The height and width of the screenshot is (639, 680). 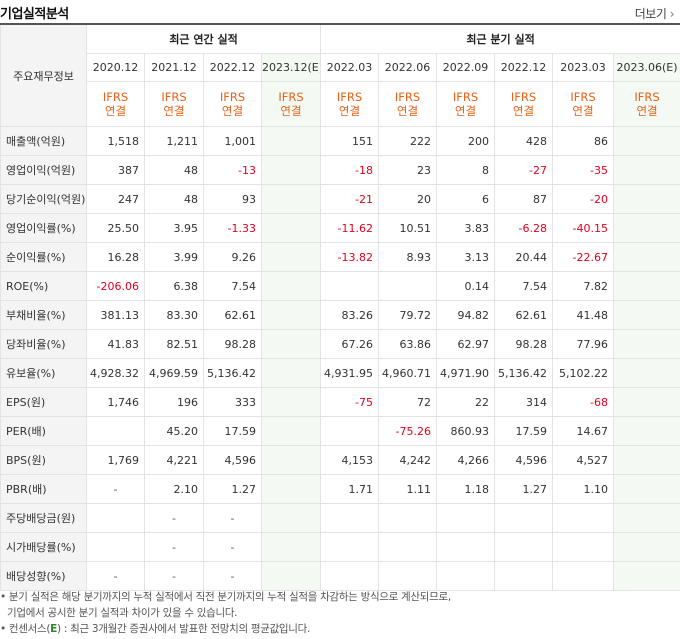 What do you see at coordinates (408, 460) in the screenshot?
I see `table-cell: 4,242` at bounding box center [408, 460].